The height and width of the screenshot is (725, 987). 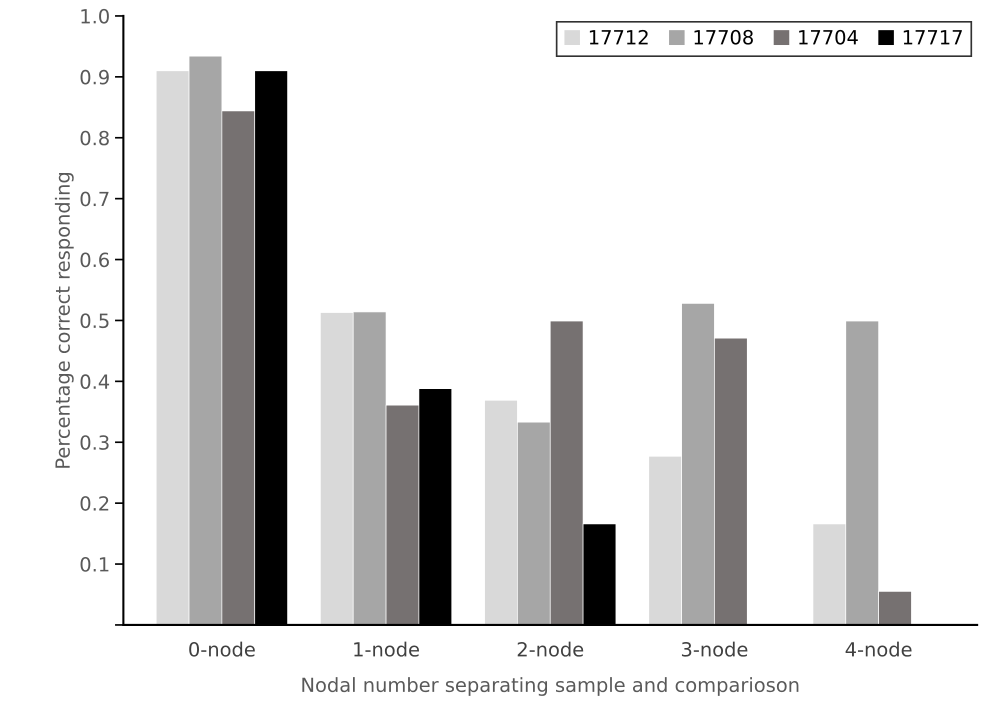 I want to click on legend-label: 17712, so click(x=619, y=37).